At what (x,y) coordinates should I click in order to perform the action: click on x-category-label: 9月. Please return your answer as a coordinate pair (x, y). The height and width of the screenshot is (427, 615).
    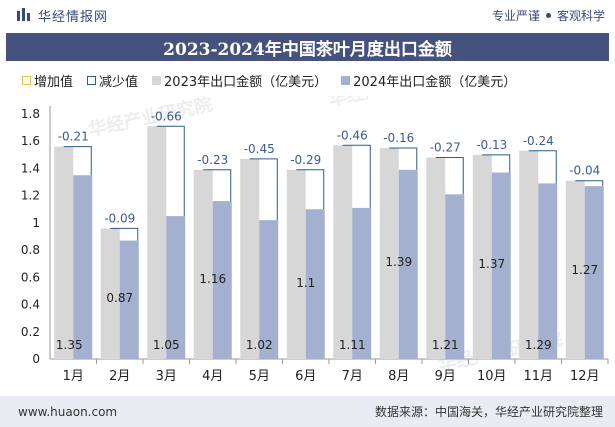
    Looking at the image, I should click on (445, 376).